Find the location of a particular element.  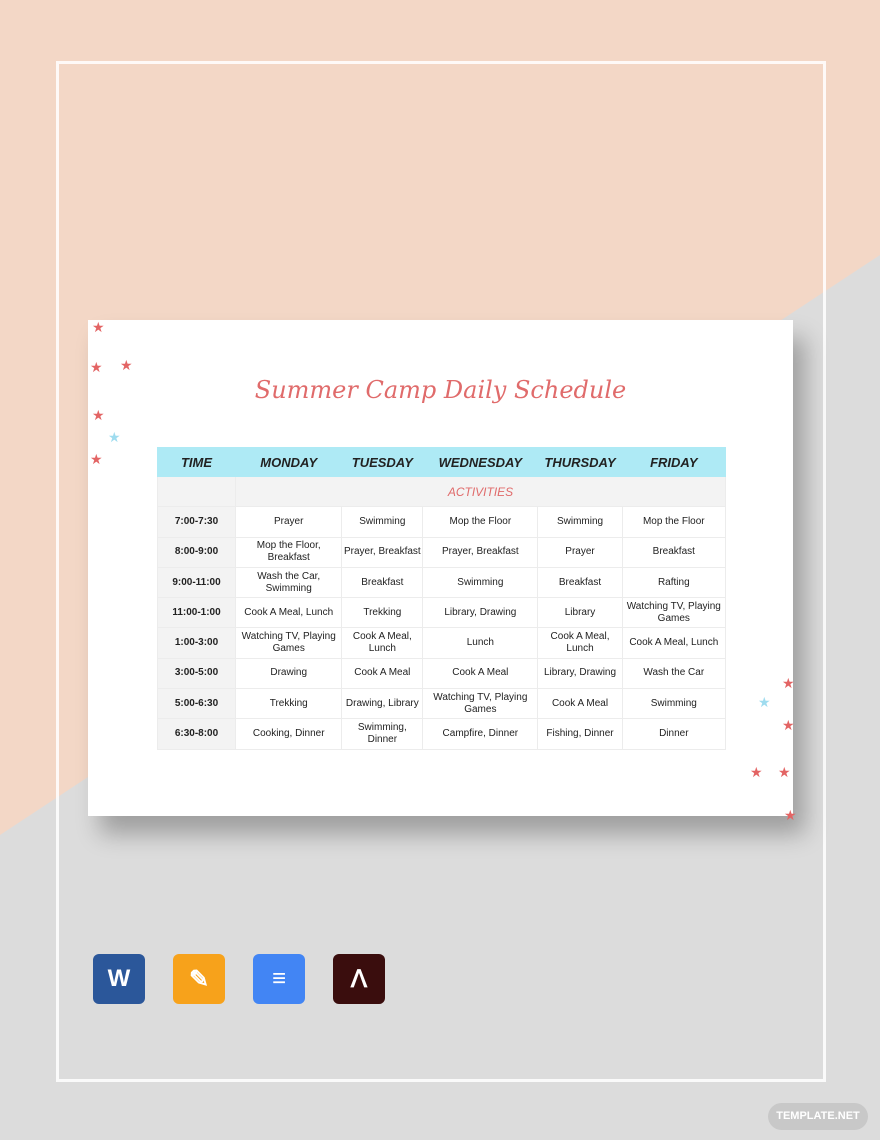

activity-cell: Library is located at coordinates (580, 613).